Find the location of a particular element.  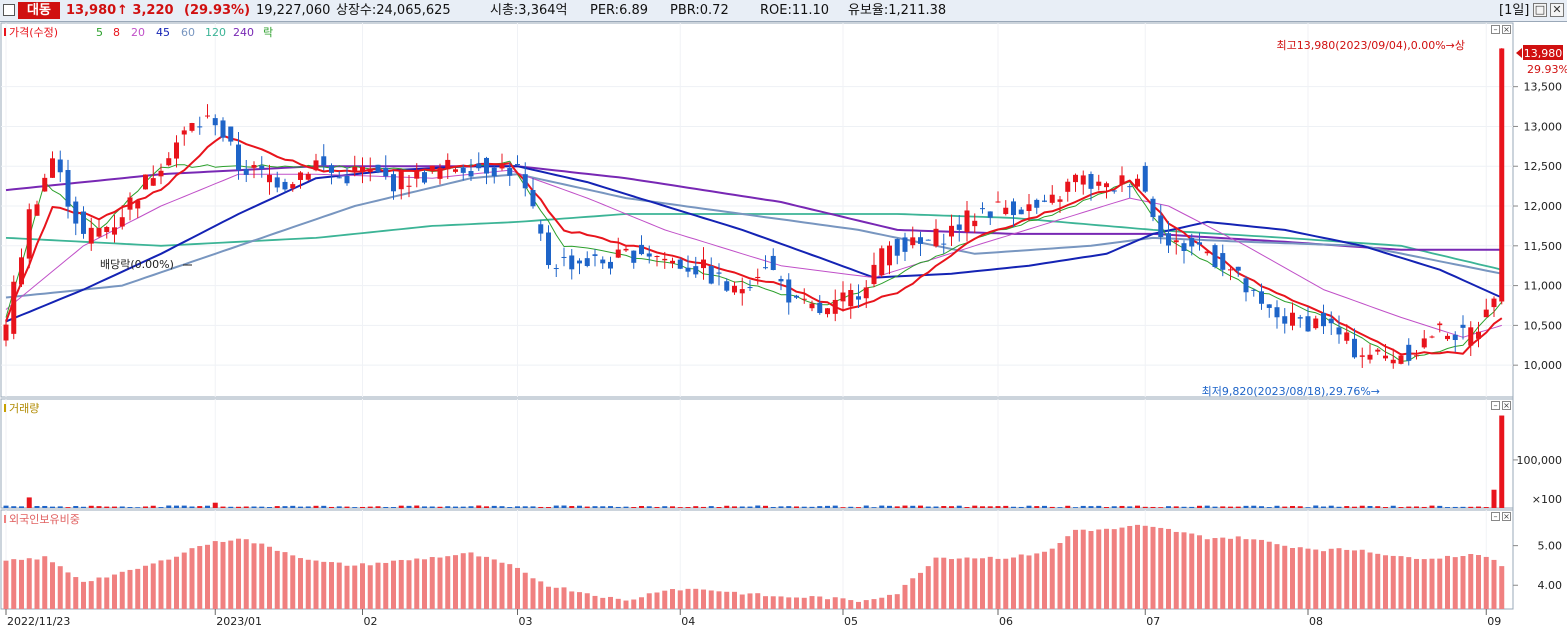

price-tick-label: 11,000 is located at coordinates (1543, 286).